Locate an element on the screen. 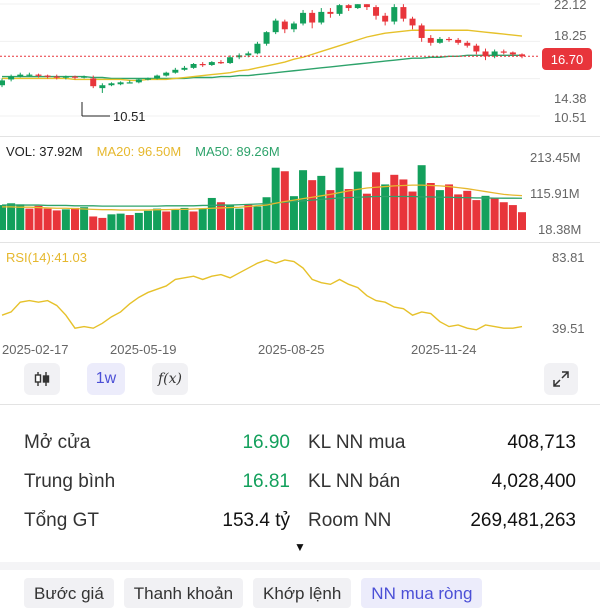  info-row: Mở cửa 16.90 KL NN mua 408,713 is located at coordinates (300, 445).